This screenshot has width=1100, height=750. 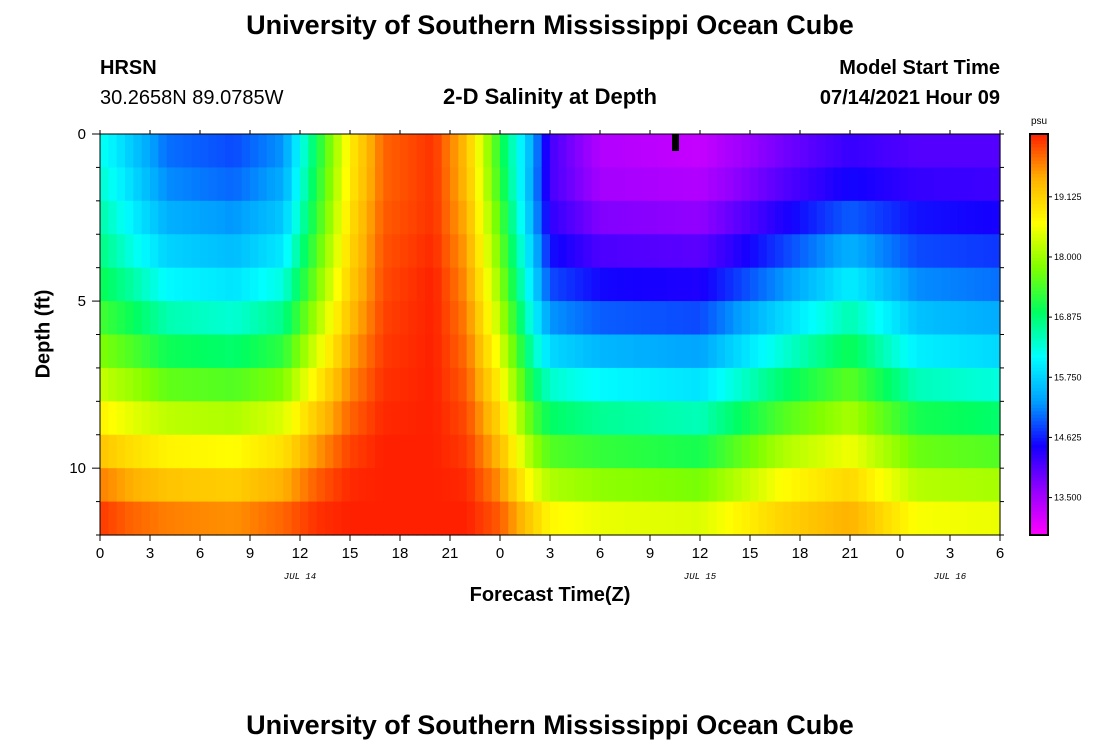 What do you see at coordinates (1068, 257) in the screenshot?
I see `colorbar-tick-label: 18.000` at bounding box center [1068, 257].